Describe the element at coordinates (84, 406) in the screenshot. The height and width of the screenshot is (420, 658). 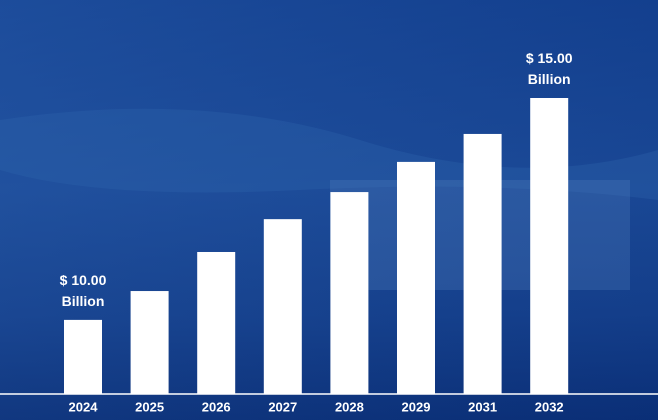
I see `x-tick-label: 2024` at that location.